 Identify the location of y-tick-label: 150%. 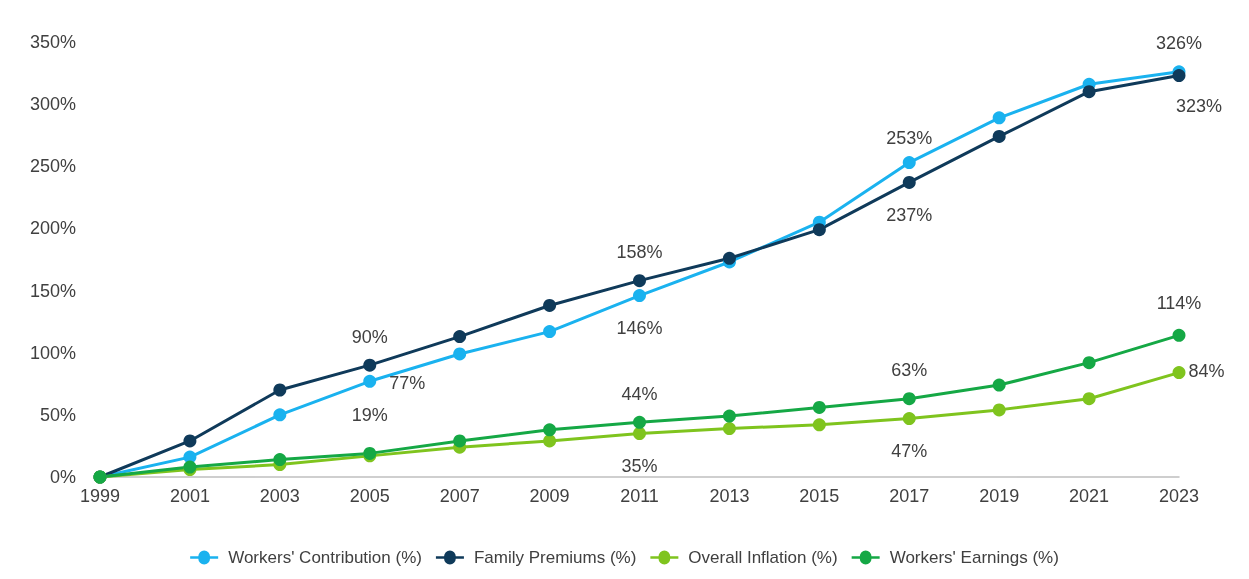
(52, 290).